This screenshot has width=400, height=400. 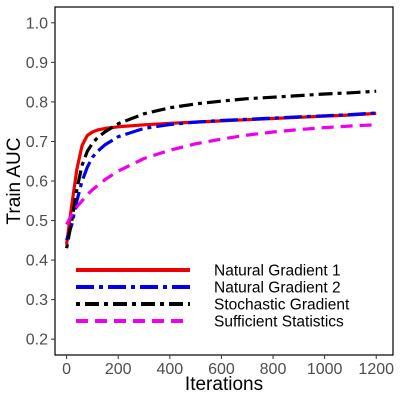 I want to click on y-tick-label: 0.9, so click(x=37, y=63).